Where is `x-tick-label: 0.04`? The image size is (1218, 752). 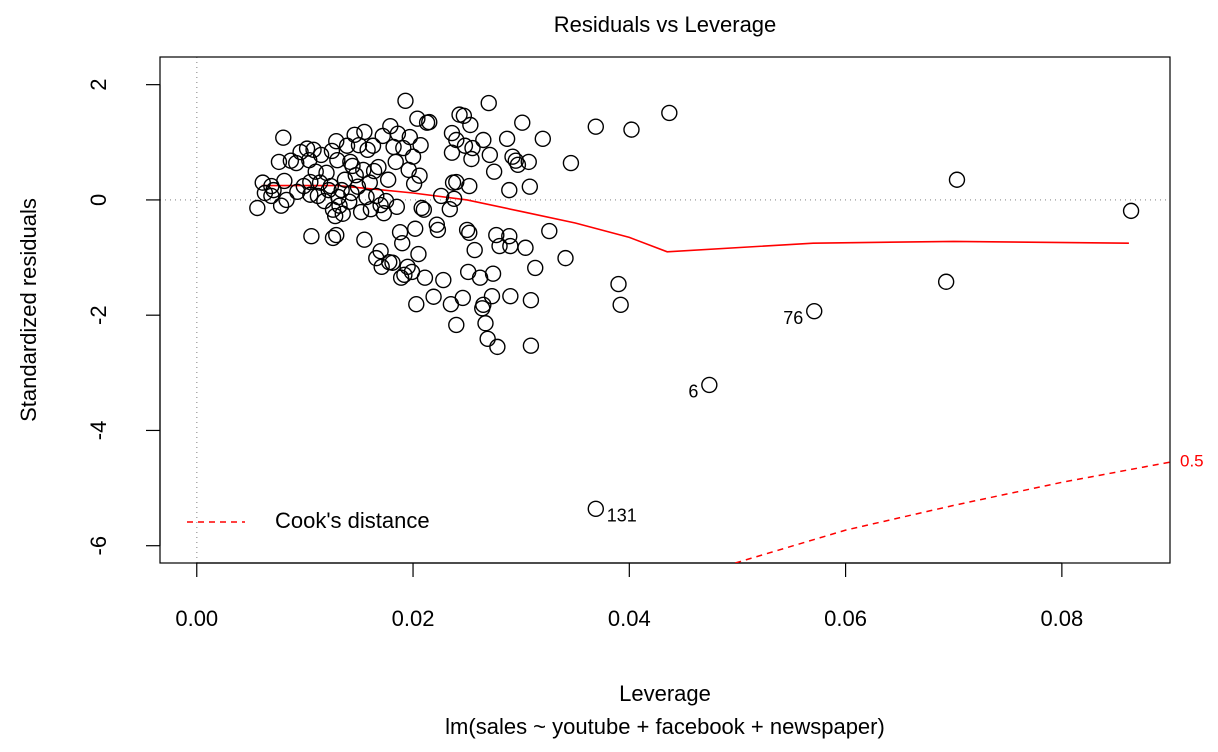
x-tick-label: 0.04 is located at coordinates (629, 618).